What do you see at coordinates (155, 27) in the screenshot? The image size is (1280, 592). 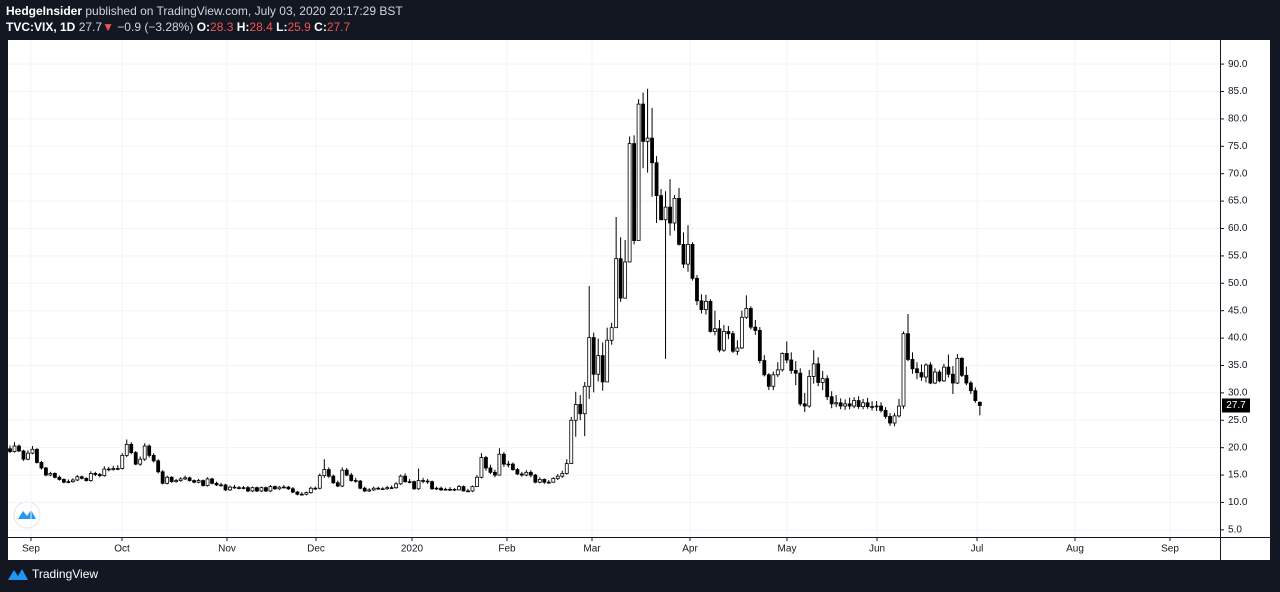 I see `change: −0.9 (−3.28%)` at bounding box center [155, 27].